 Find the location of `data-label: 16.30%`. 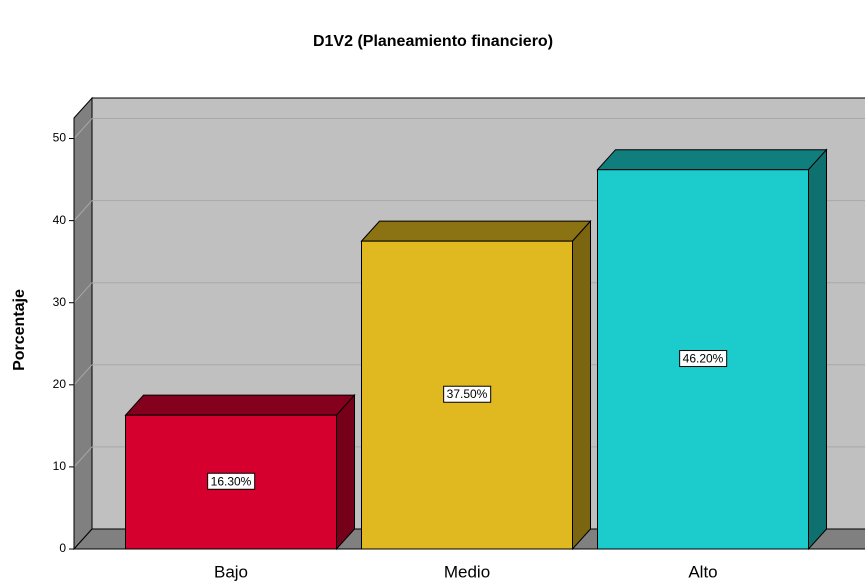

data-label: 16.30% is located at coordinates (231, 481).